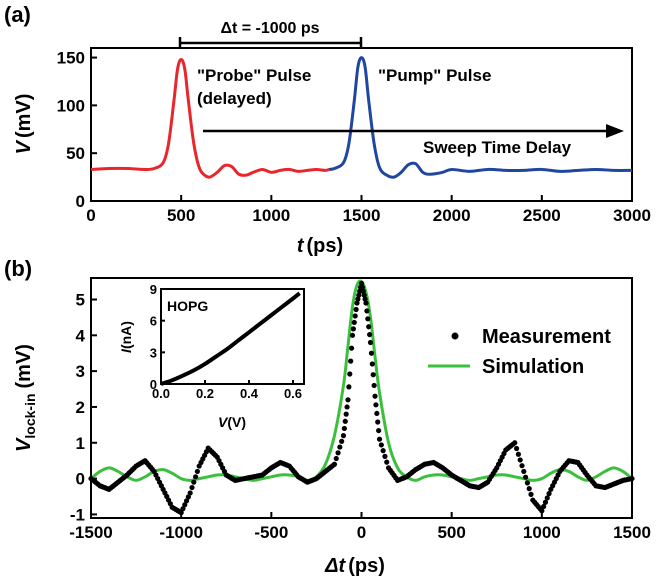 This screenshot has width=660, height=578. What do you see at coordinates (77, 514) in the screenshot?
I see `panel-b-y-tick-label: -1` at bounding box center [77, 514].